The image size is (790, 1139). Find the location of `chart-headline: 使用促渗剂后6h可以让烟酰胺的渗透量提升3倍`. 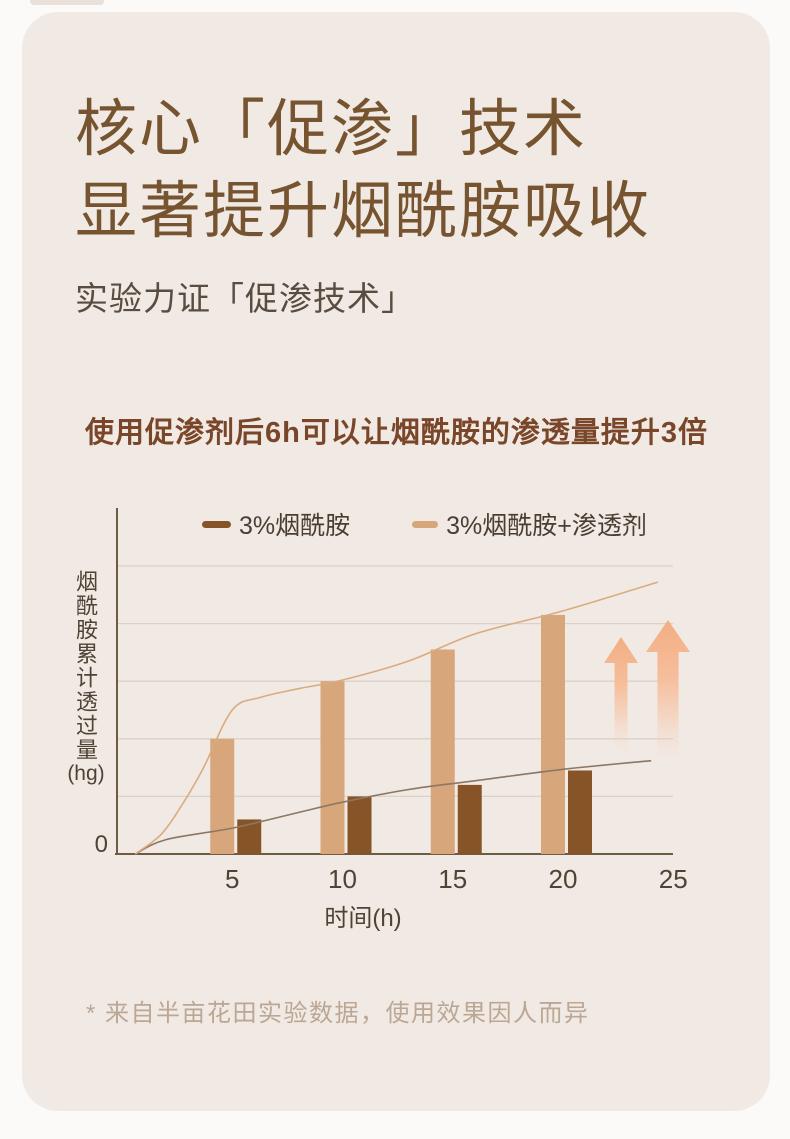

chart-headline: 使用促渗剂后6h可以让烟酰胺的渗透量提升3倍 is located at coordinates (396, 433).